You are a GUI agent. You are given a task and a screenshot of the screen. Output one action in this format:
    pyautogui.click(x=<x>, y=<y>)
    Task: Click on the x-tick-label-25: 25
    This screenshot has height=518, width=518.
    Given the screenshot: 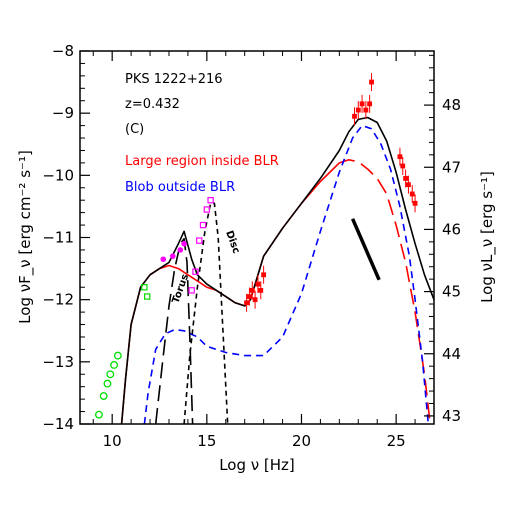 What is the action you would take?
    pyautogui.click(x=396, y=441)
    